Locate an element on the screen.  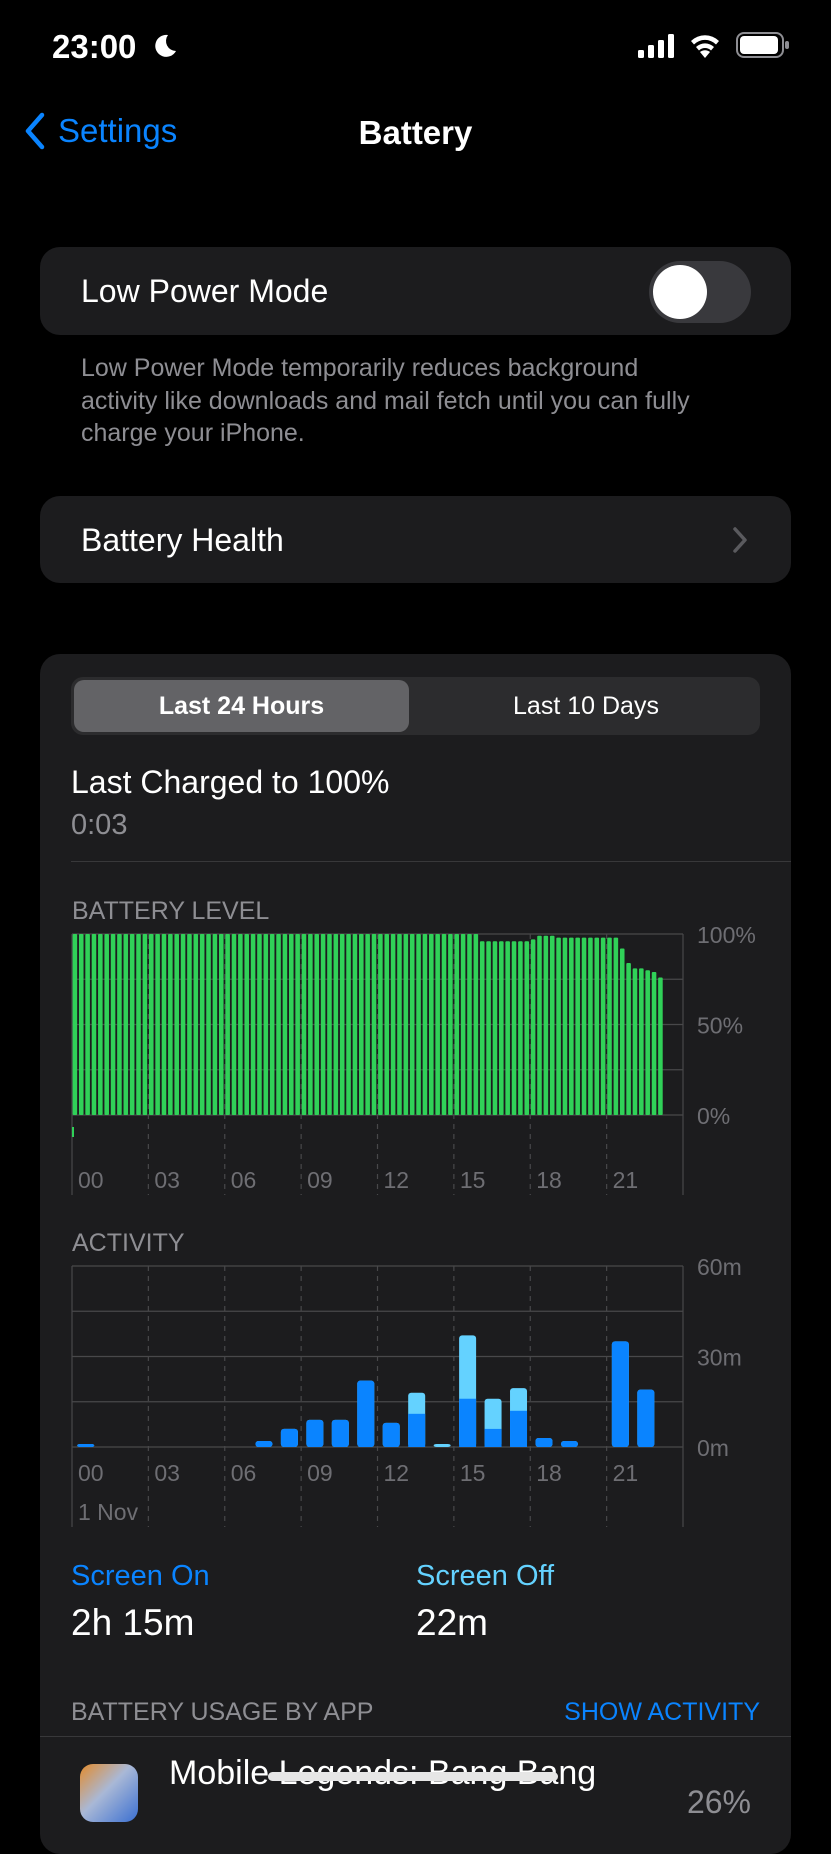
y-tick-label: 50% is located at coordinates (720, 1026).